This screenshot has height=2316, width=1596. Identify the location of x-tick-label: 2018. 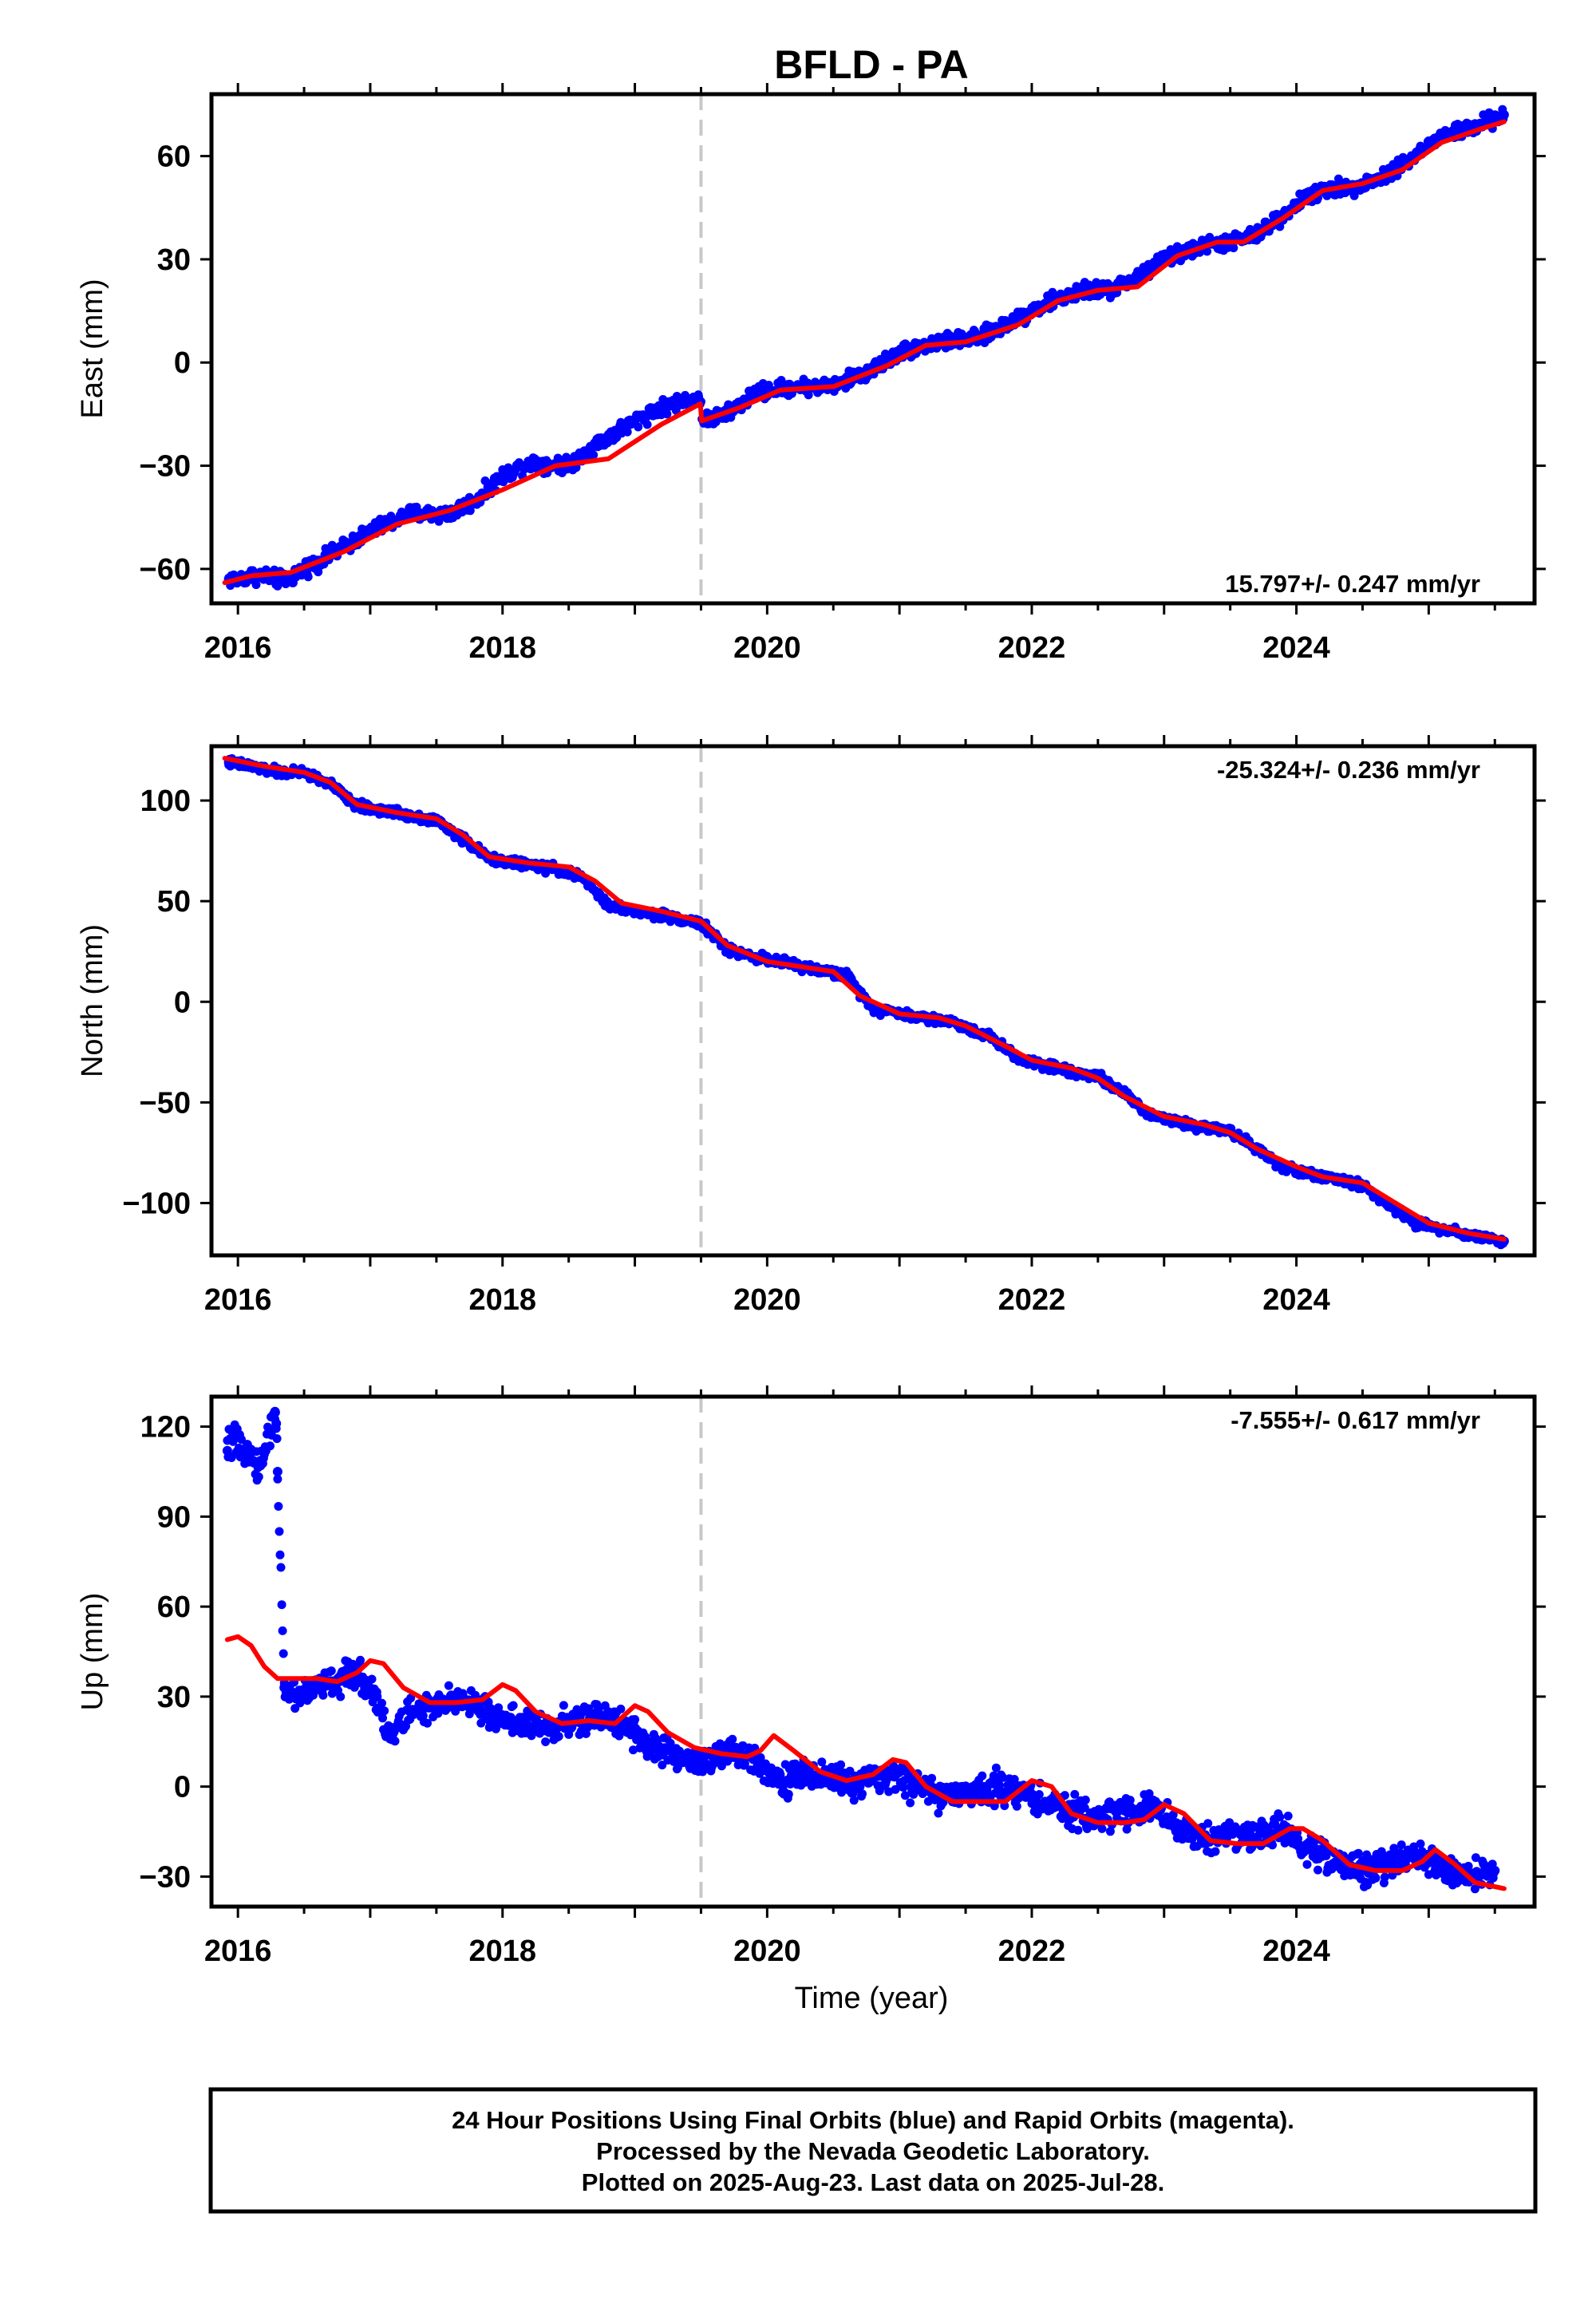
(502, 648).